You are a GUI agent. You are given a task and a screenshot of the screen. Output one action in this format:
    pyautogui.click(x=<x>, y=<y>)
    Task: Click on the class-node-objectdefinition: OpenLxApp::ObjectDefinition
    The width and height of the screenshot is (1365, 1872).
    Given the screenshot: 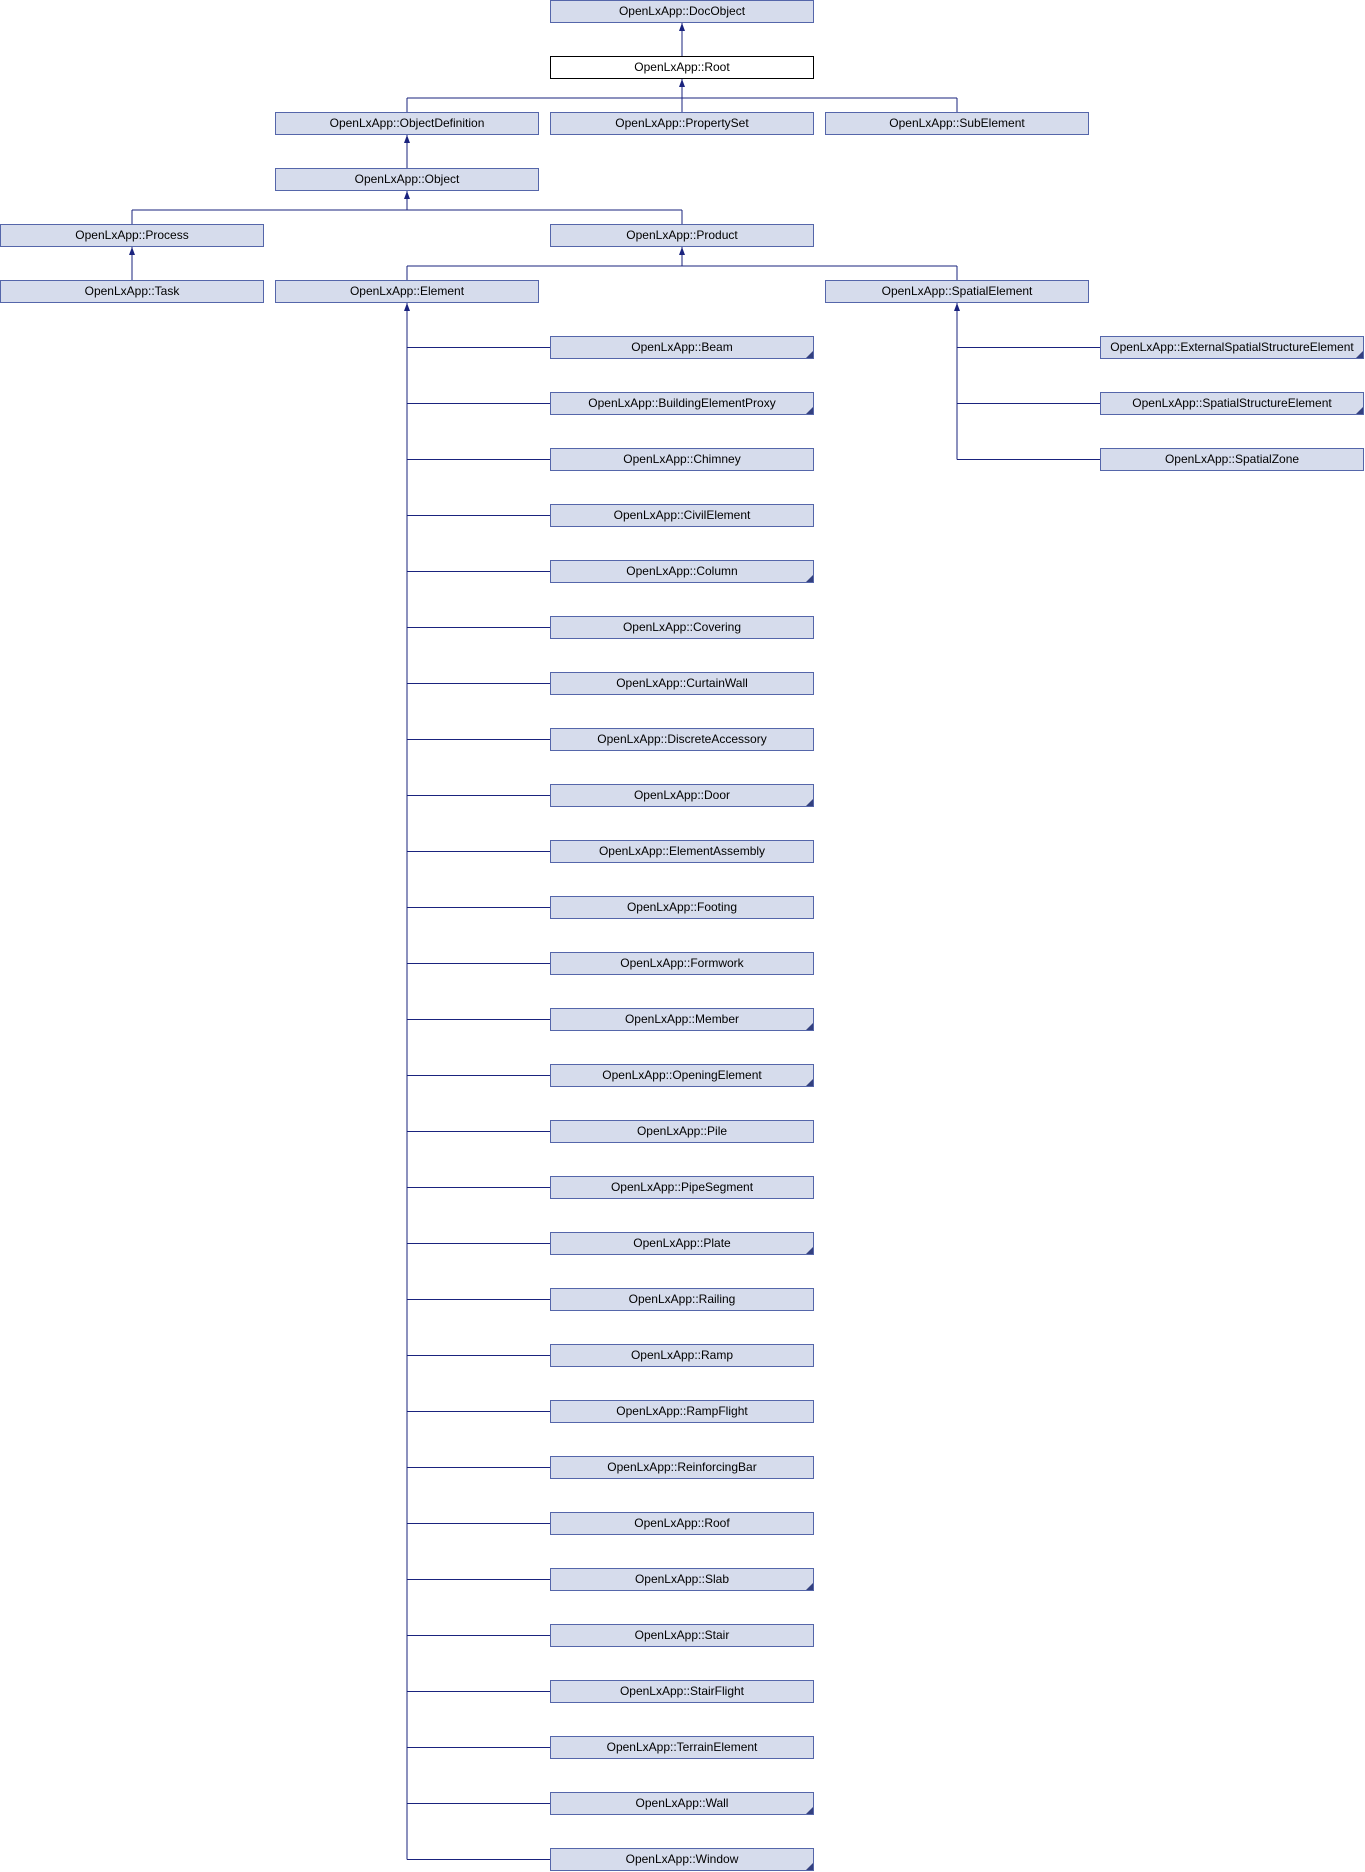 What is the action you would take?
    pyautogui.click(x=407, y=123)
    